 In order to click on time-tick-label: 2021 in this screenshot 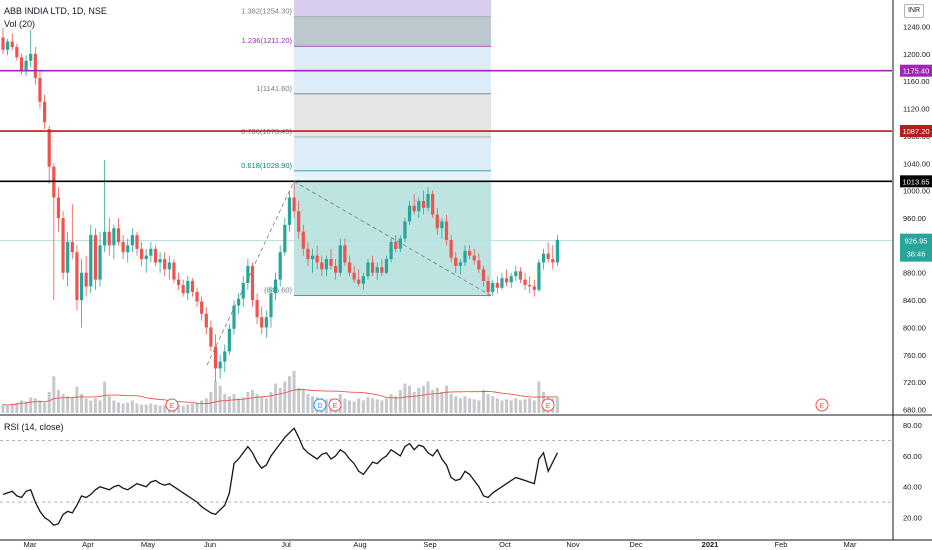, I will do `click(710, 544)`.